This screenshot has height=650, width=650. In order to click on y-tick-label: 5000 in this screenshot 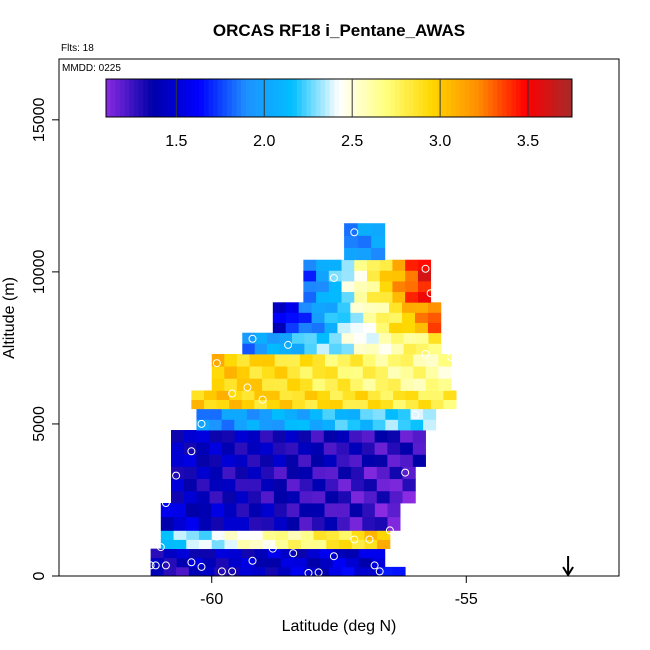, I will do `click(39, 424)`.